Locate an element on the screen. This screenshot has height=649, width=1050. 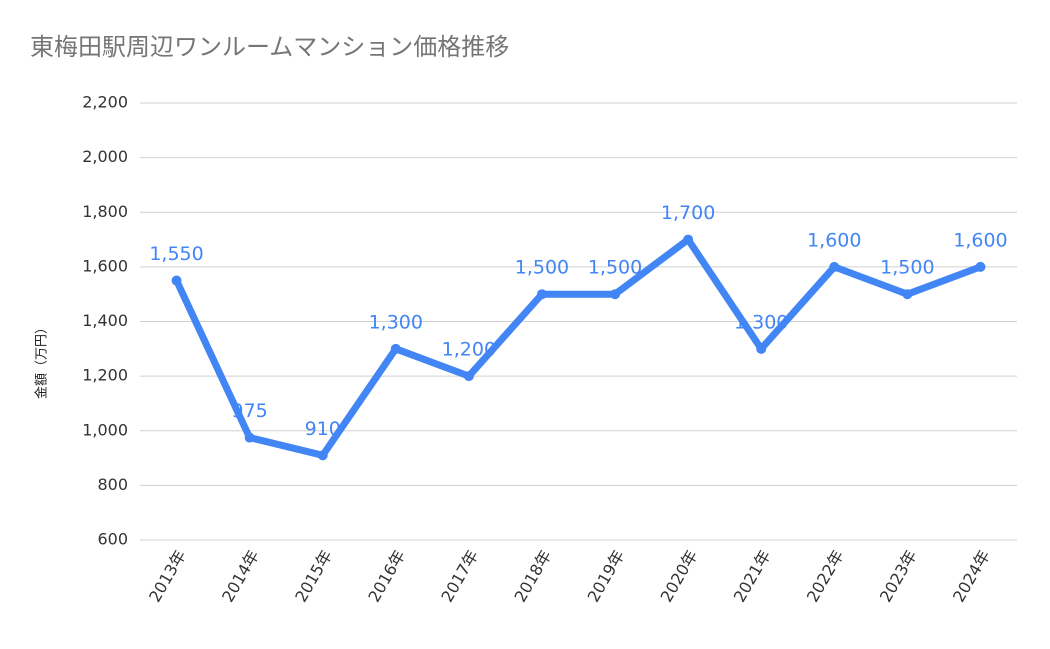
x-tick-label: 2022年 is located at coordinates (825, 576).